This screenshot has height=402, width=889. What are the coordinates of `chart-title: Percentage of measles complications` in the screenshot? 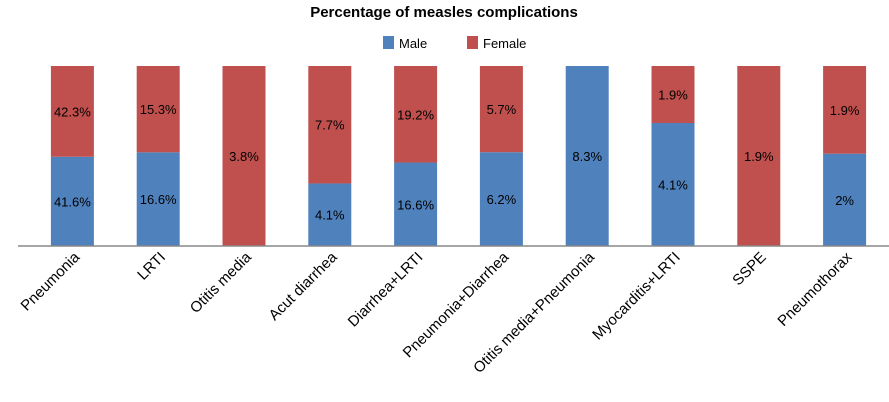 It's located at (444, 12).